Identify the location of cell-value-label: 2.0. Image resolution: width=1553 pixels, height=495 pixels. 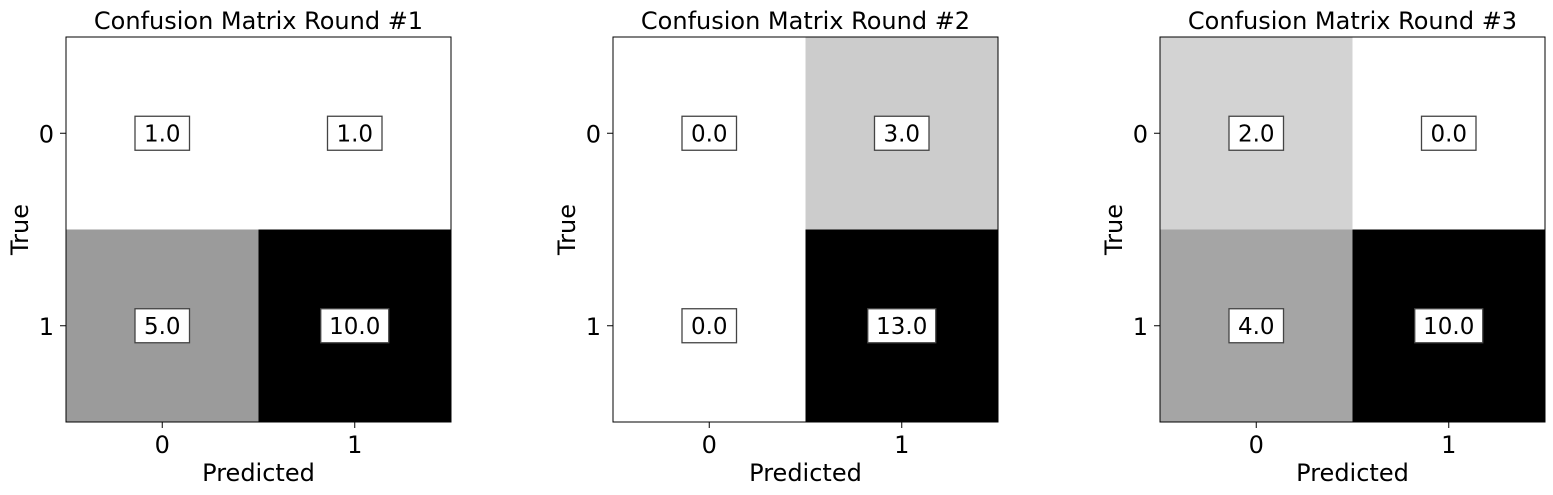
(1256, 134).